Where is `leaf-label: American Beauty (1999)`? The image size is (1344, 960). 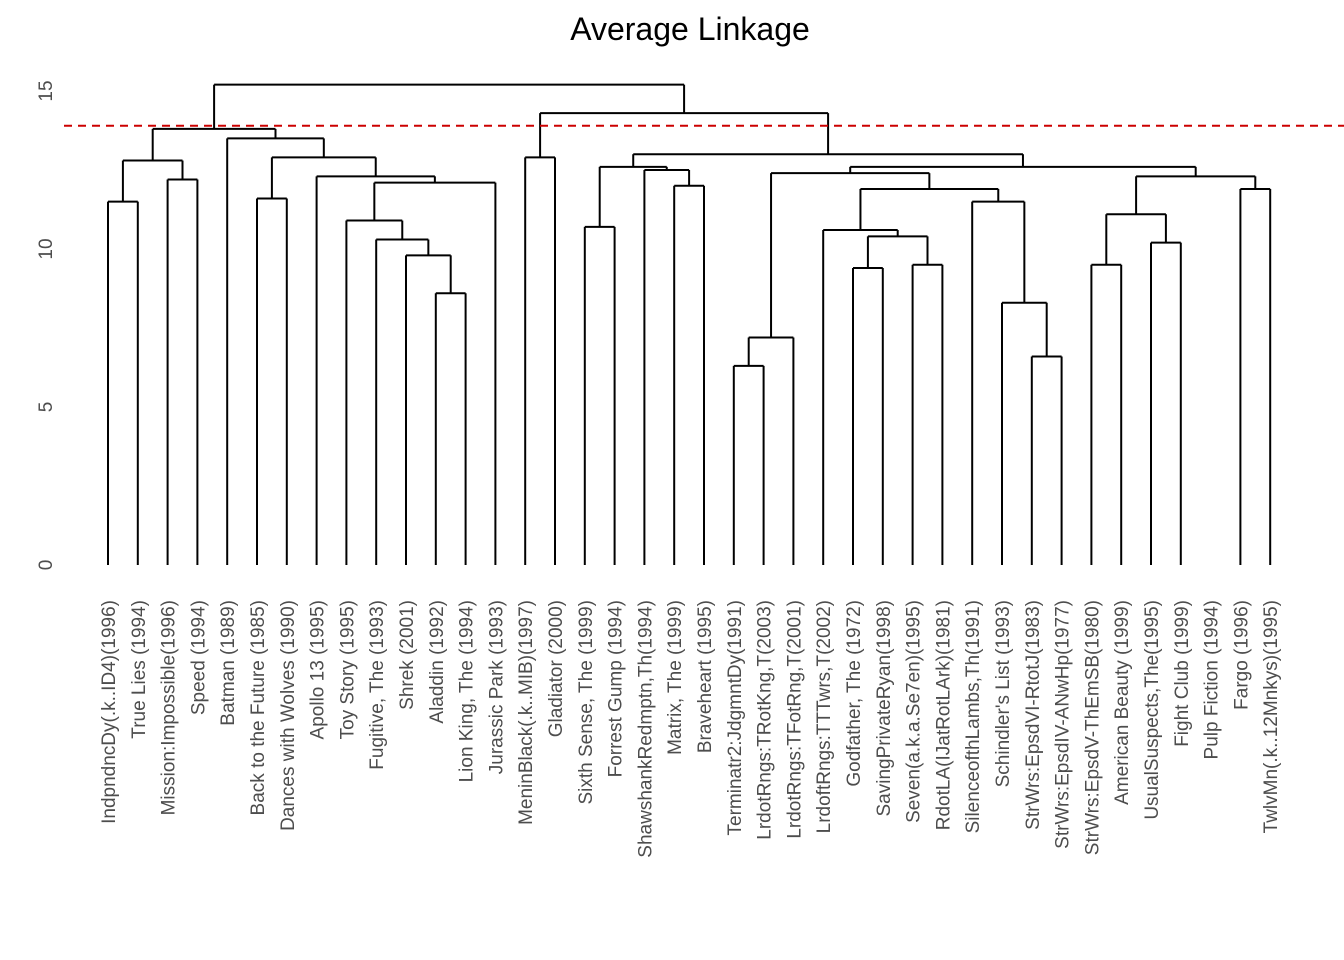 leaf-label: American Beauty (1999) is located at coordinates (1122, 702).